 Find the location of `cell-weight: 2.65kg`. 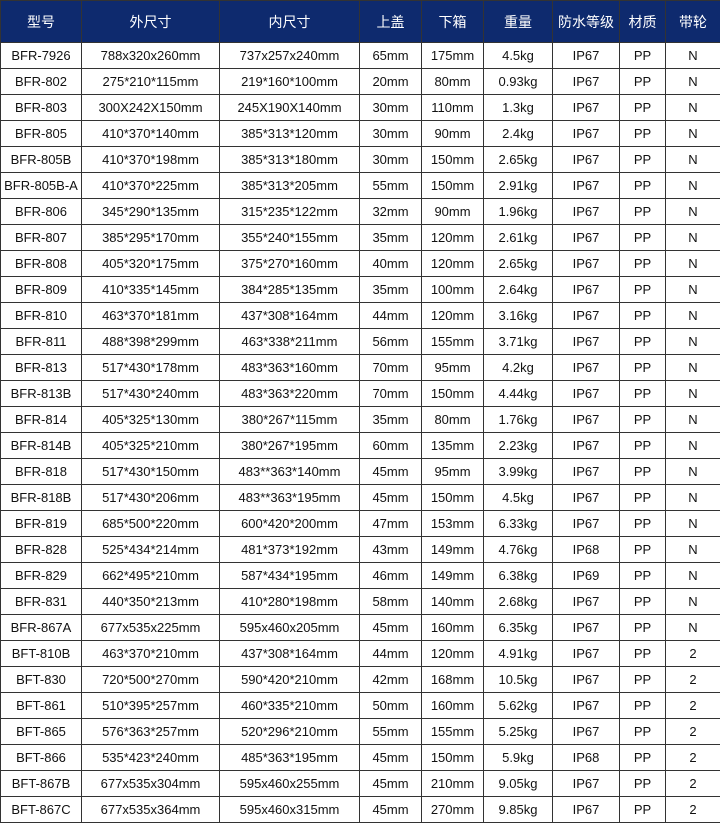

cell-weight: 2.65kg is located at coordinates (518, 263).